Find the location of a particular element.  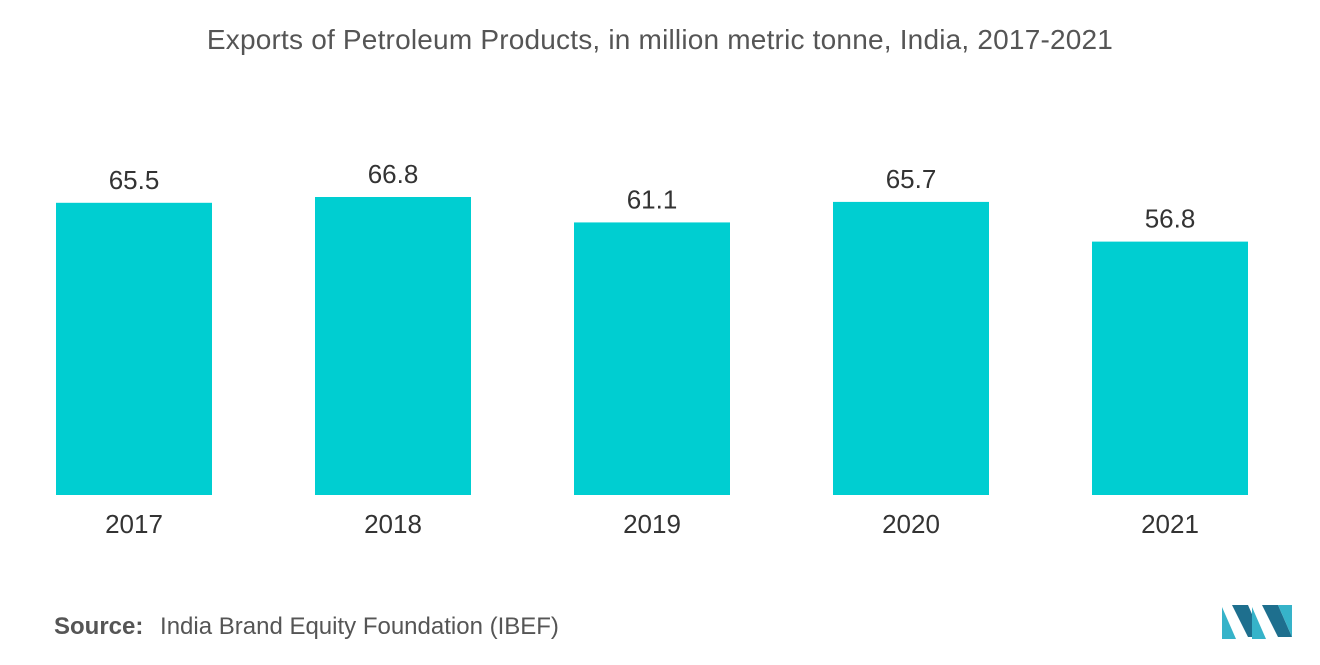

x-tick-label-2017: 2017 is located at coordinates (134, 524).